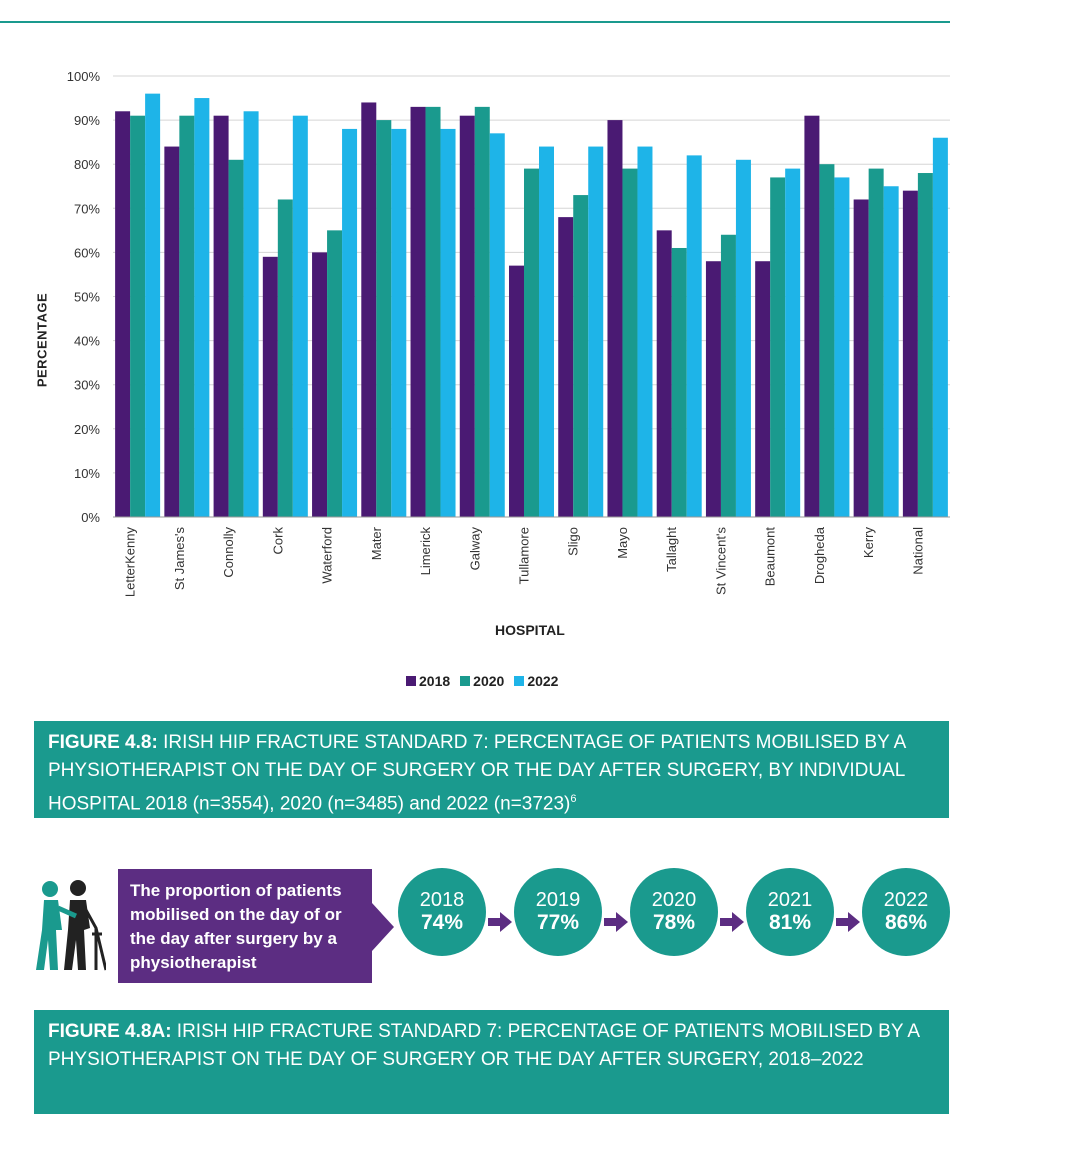 Image resolution: width=1079 pixels, height=1153 pixels. I want to click on legend-swatch-2020, so click(465, 681).